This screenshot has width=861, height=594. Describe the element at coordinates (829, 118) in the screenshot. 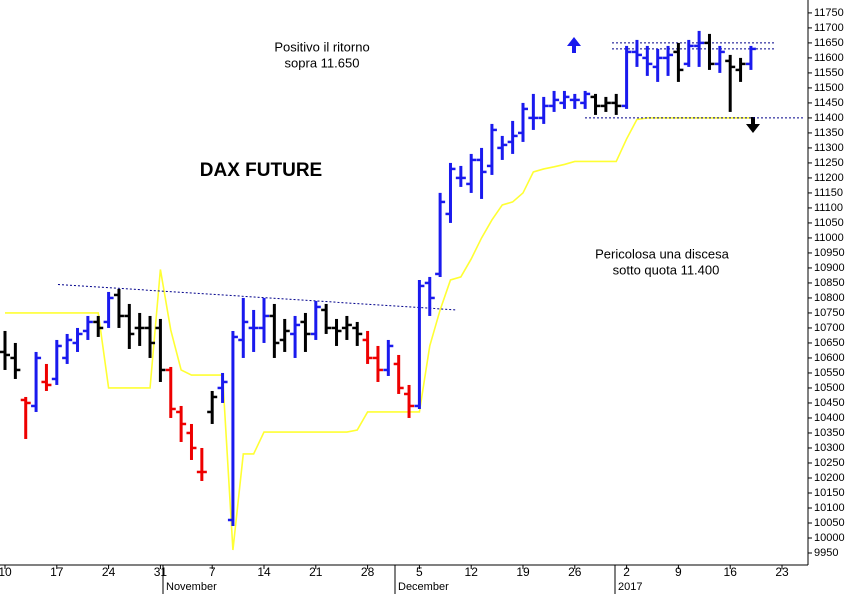

I see `y-tick-label: 11400` at that location.